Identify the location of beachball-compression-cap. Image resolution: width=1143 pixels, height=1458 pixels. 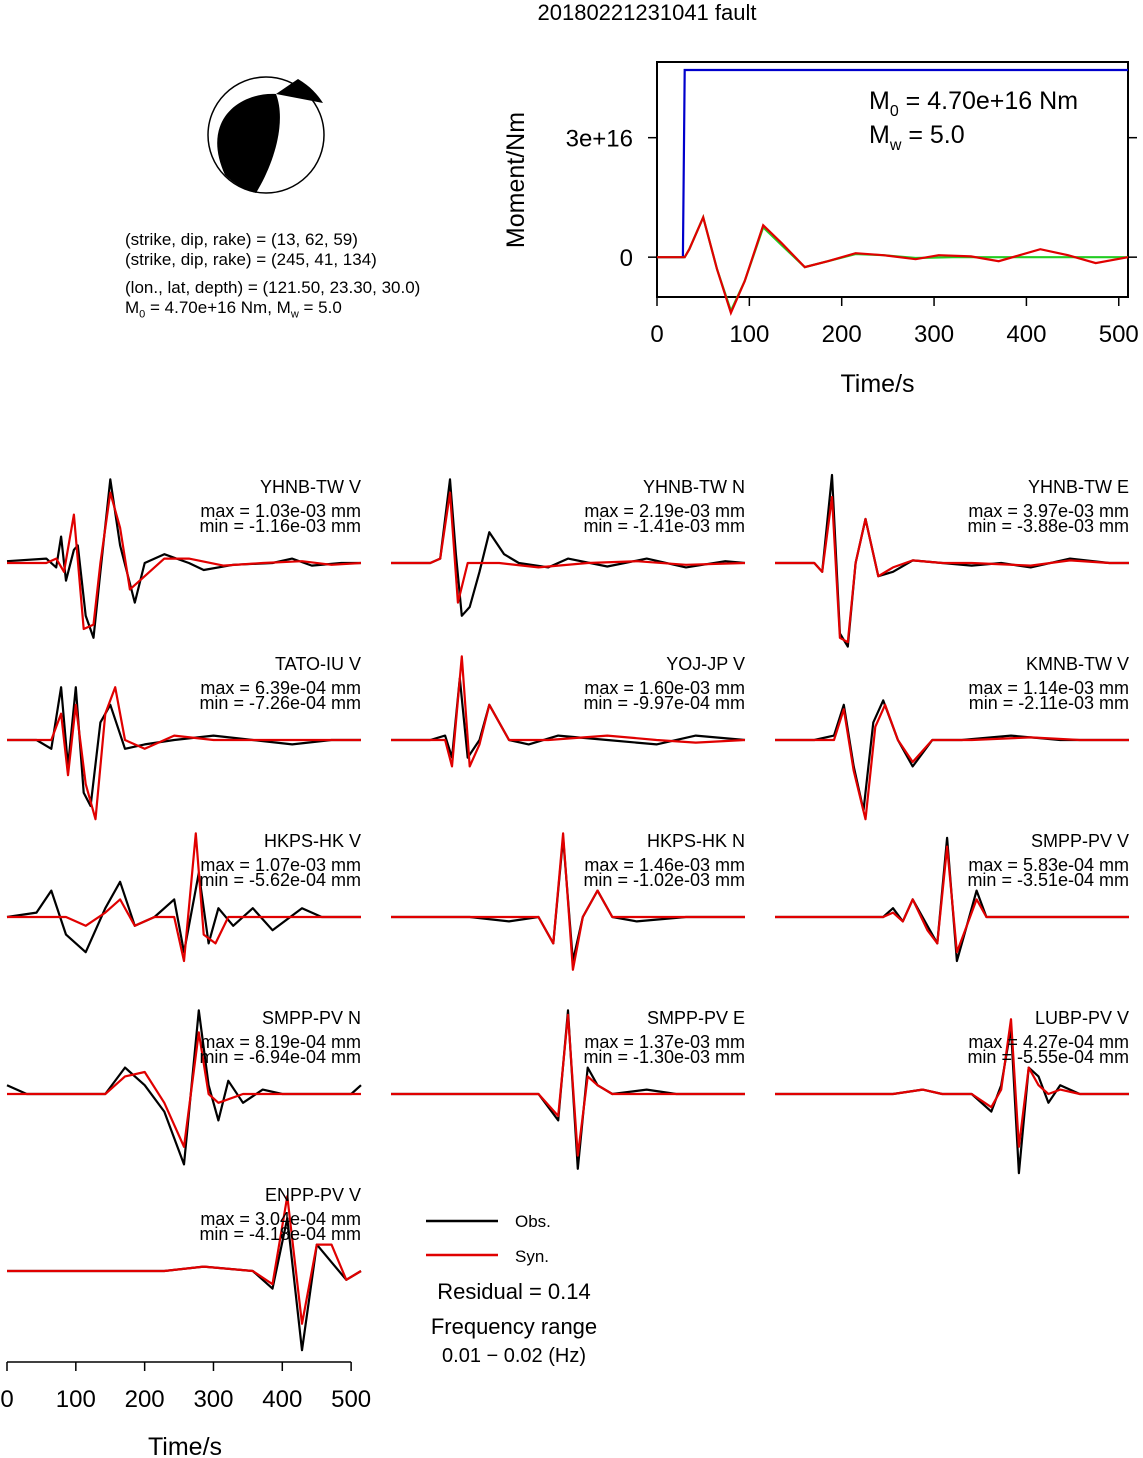
(299, 91).